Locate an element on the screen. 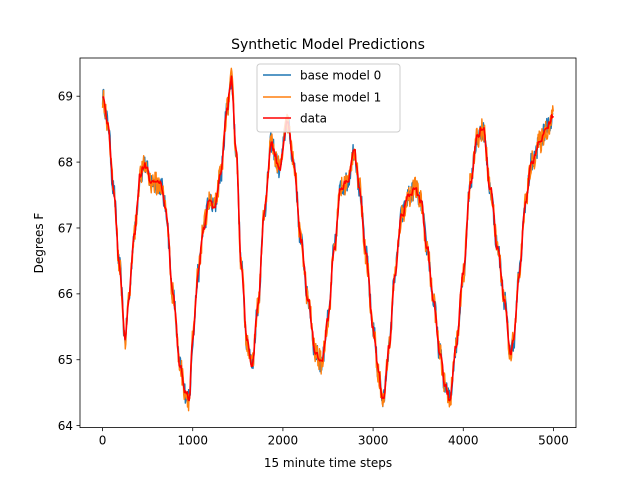 The height and width of the screenshot is (480, 640). legend: base model 0 base model 1 data is located at coordinates (328, 98).